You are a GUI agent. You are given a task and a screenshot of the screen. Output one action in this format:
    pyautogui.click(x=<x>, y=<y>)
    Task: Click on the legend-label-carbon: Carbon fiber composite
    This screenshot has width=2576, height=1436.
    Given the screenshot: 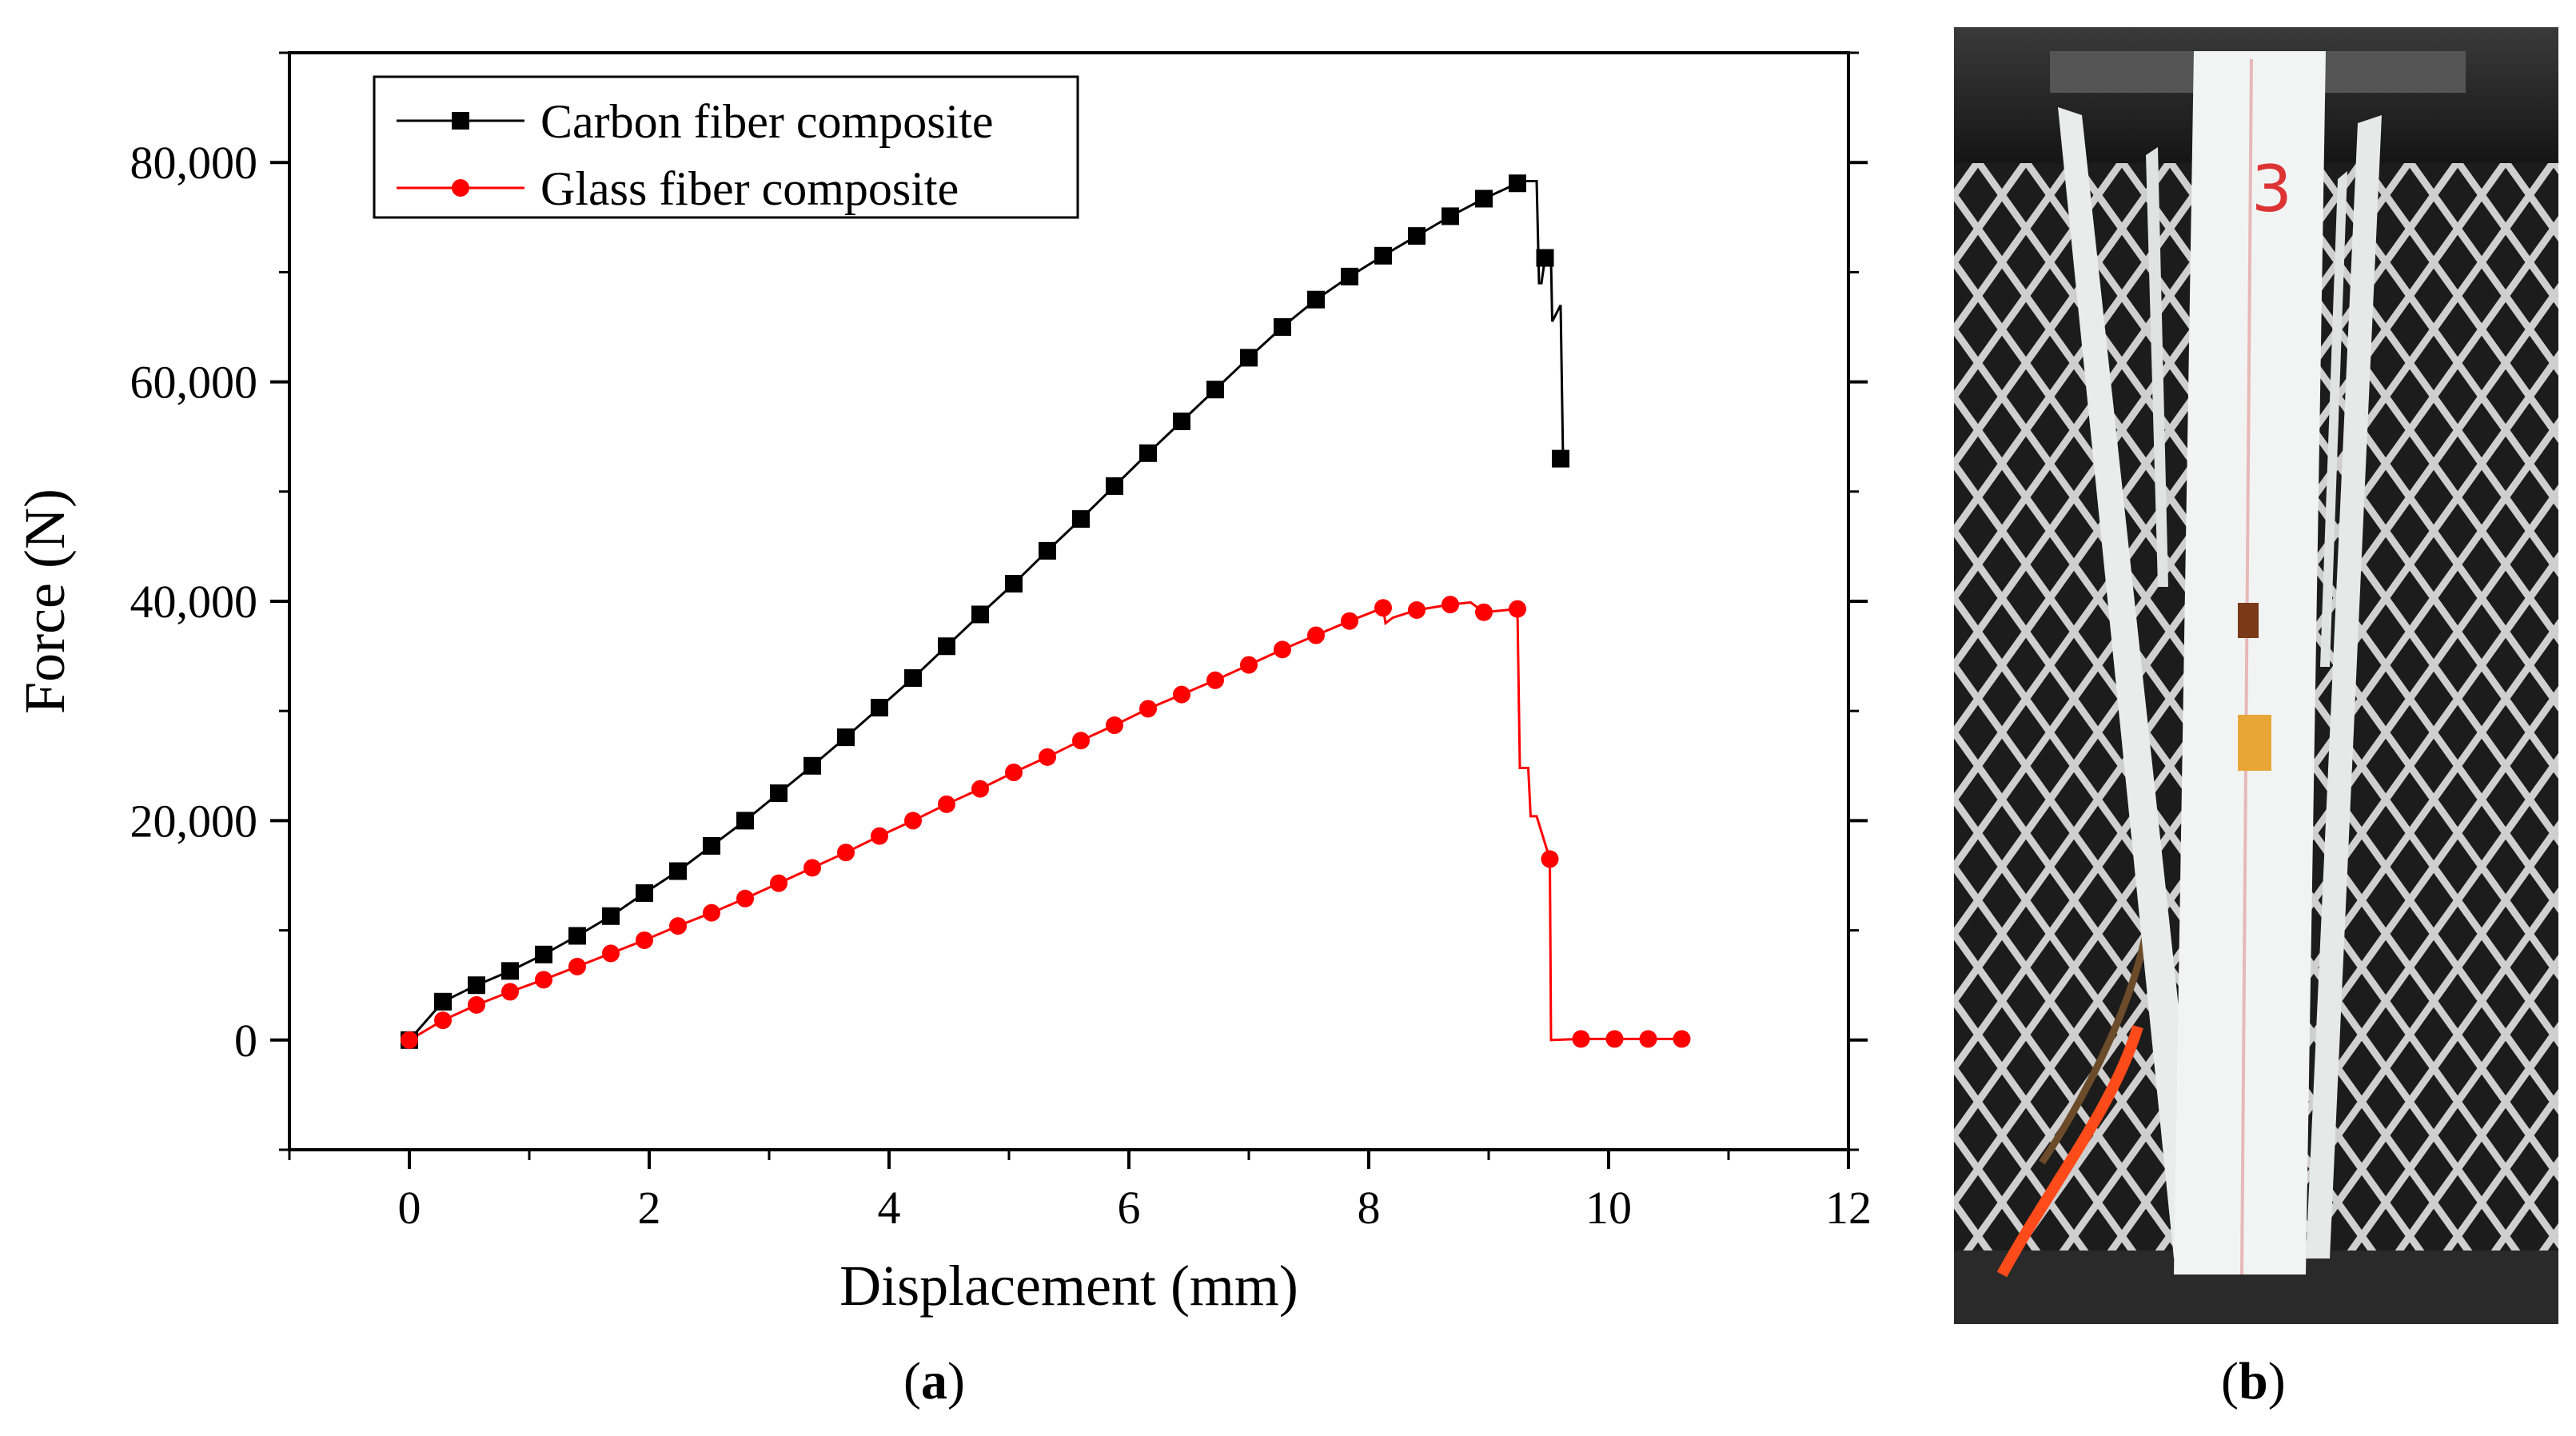 What is the action you would take?
    pyautogui.click(x=767, y=121)
    